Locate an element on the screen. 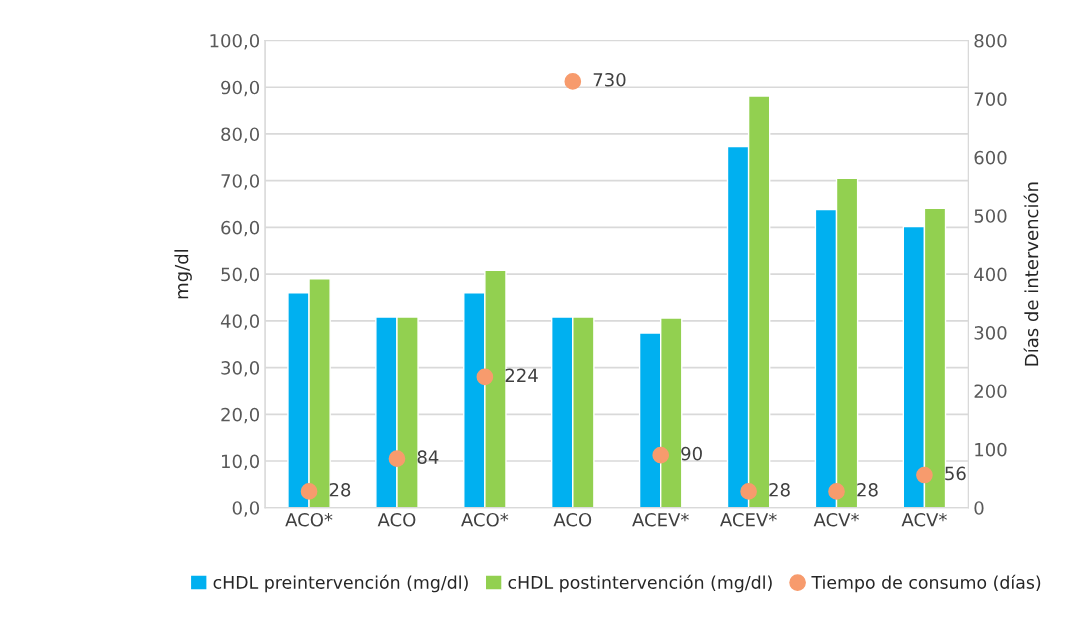 The width and height of the screenshot is (1082, 623). legend-label: Tiempo de consumo (días) is located at coordinates (926, 583).